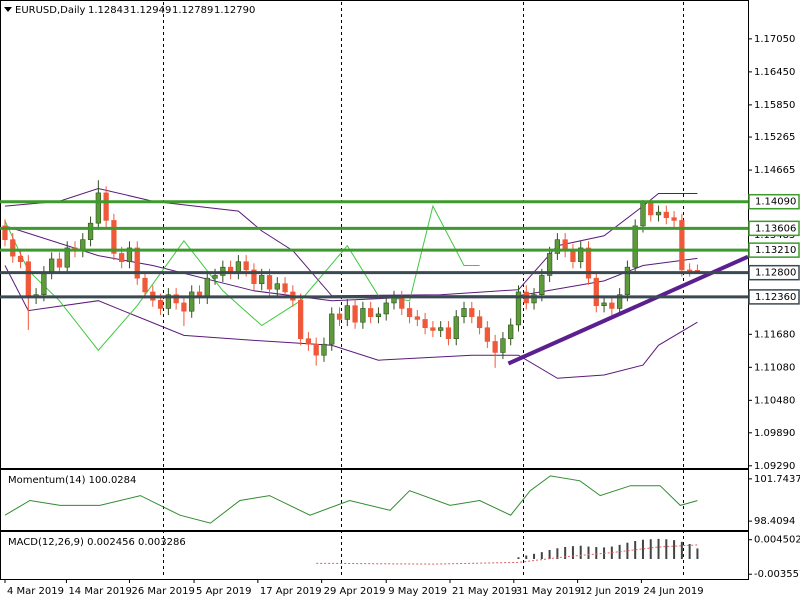 This screenshot has height=600, width=800. I want to click on y-tick-label: 1.10480, so click(774, 400).